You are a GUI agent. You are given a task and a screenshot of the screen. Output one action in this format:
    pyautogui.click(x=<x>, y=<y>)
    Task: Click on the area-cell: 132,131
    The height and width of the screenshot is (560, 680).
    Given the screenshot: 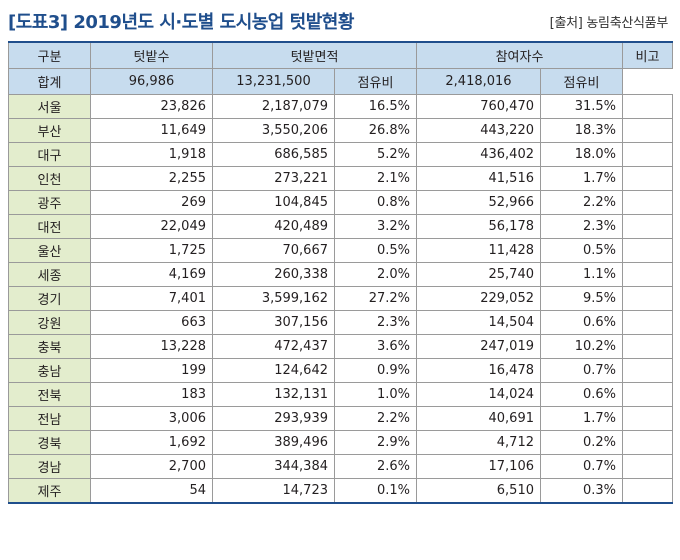 What is the action you would take?
    pyautogui.click(x=273, y=394)
    